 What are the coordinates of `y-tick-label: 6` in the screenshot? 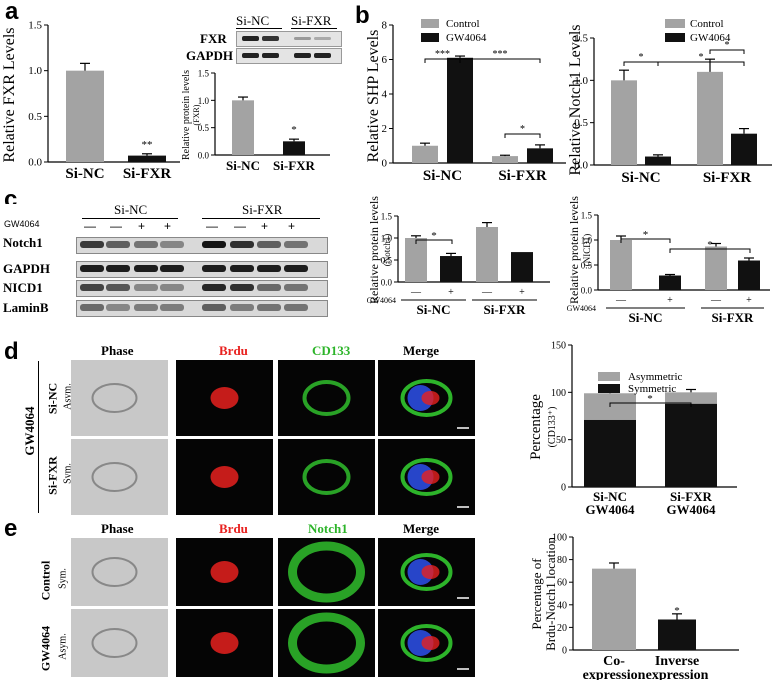 It's located at (385, 60).